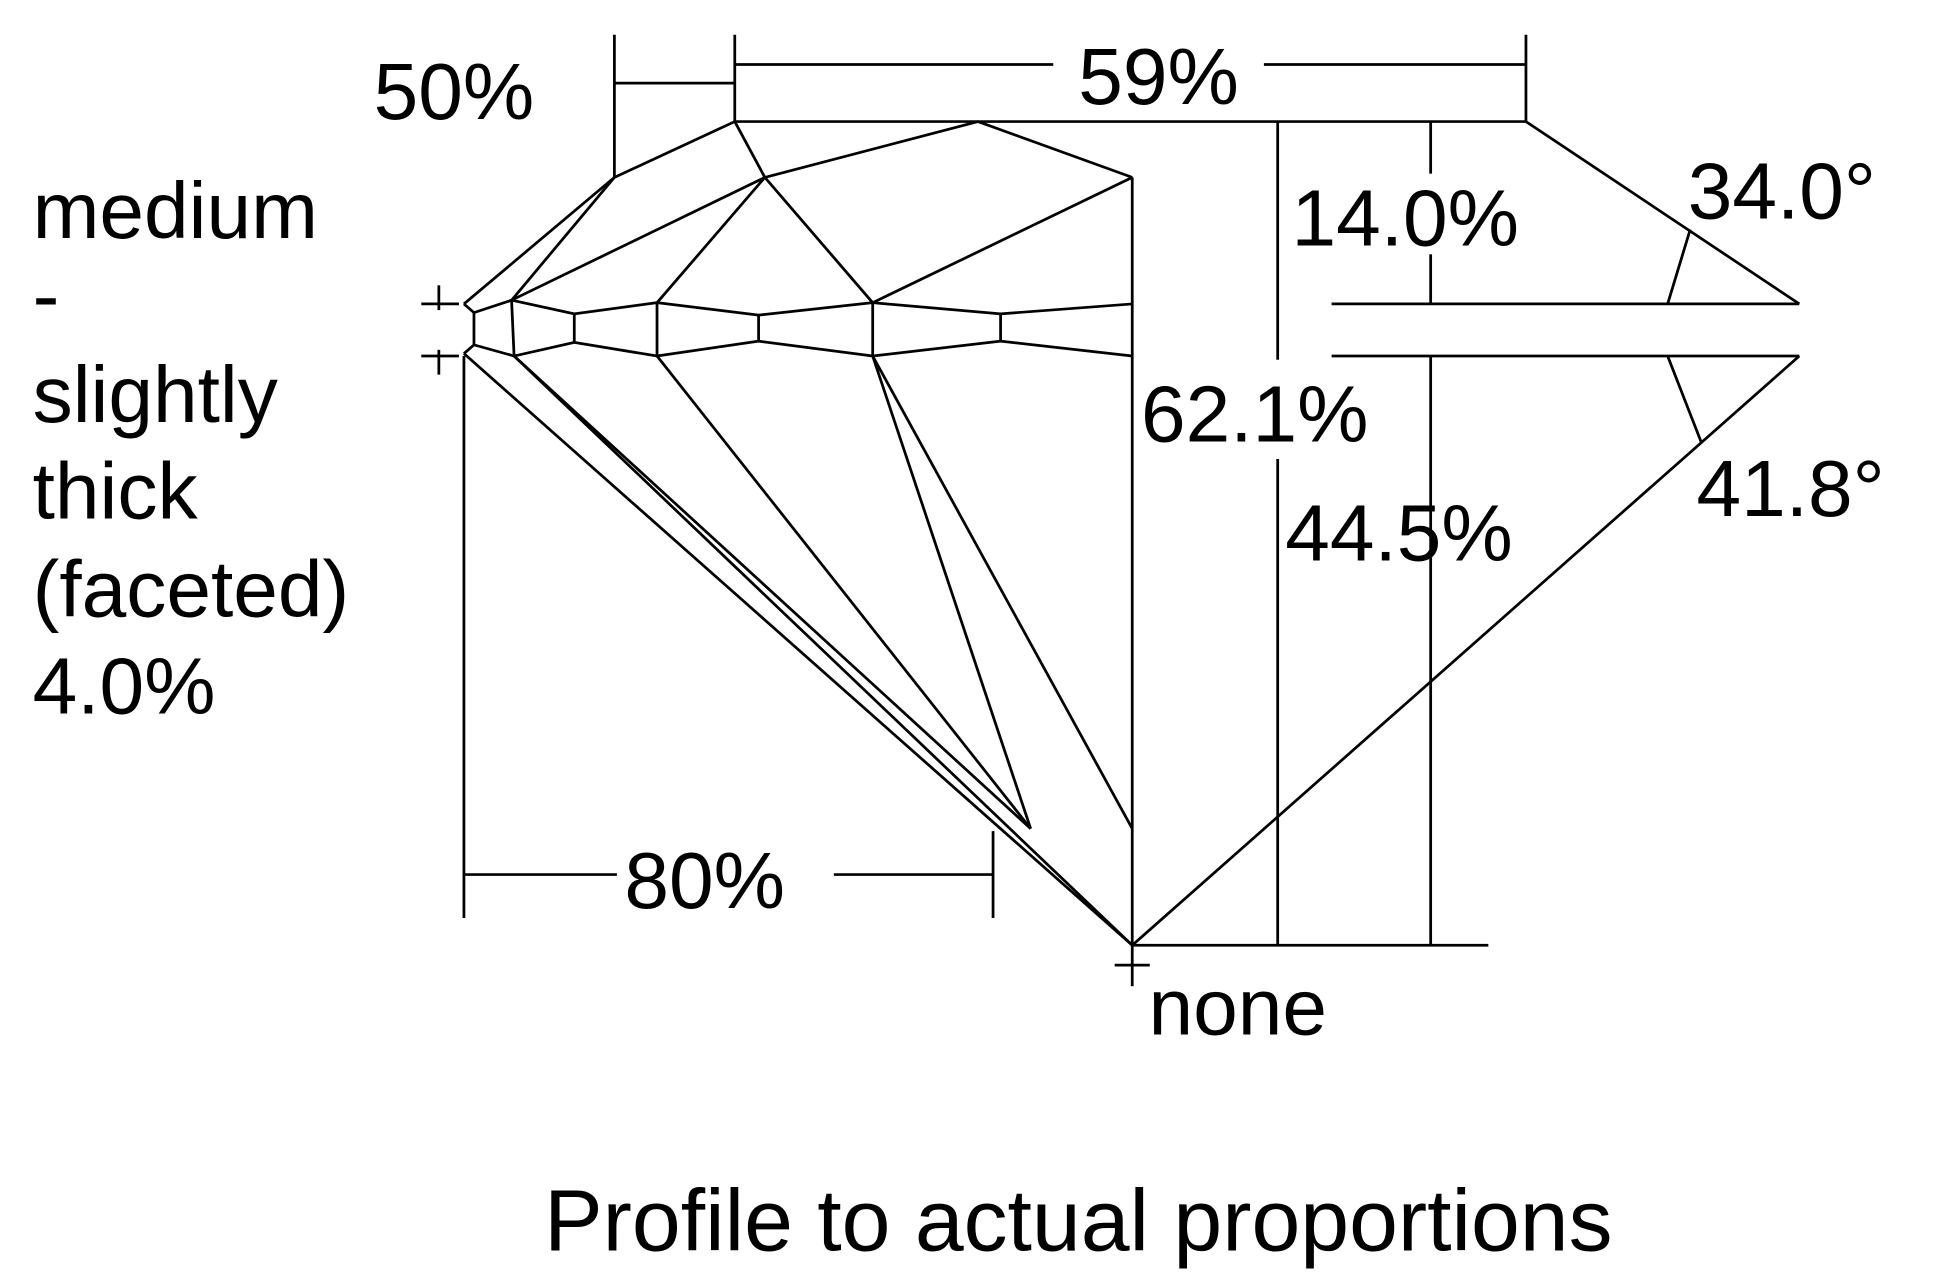 Image resolution: width=1946 pixels, height=1274 pixels. What do you see at coordinates (155, 394) in the screenshot?
I see `girdle-line: slightly` at bounding box center [155, 394].